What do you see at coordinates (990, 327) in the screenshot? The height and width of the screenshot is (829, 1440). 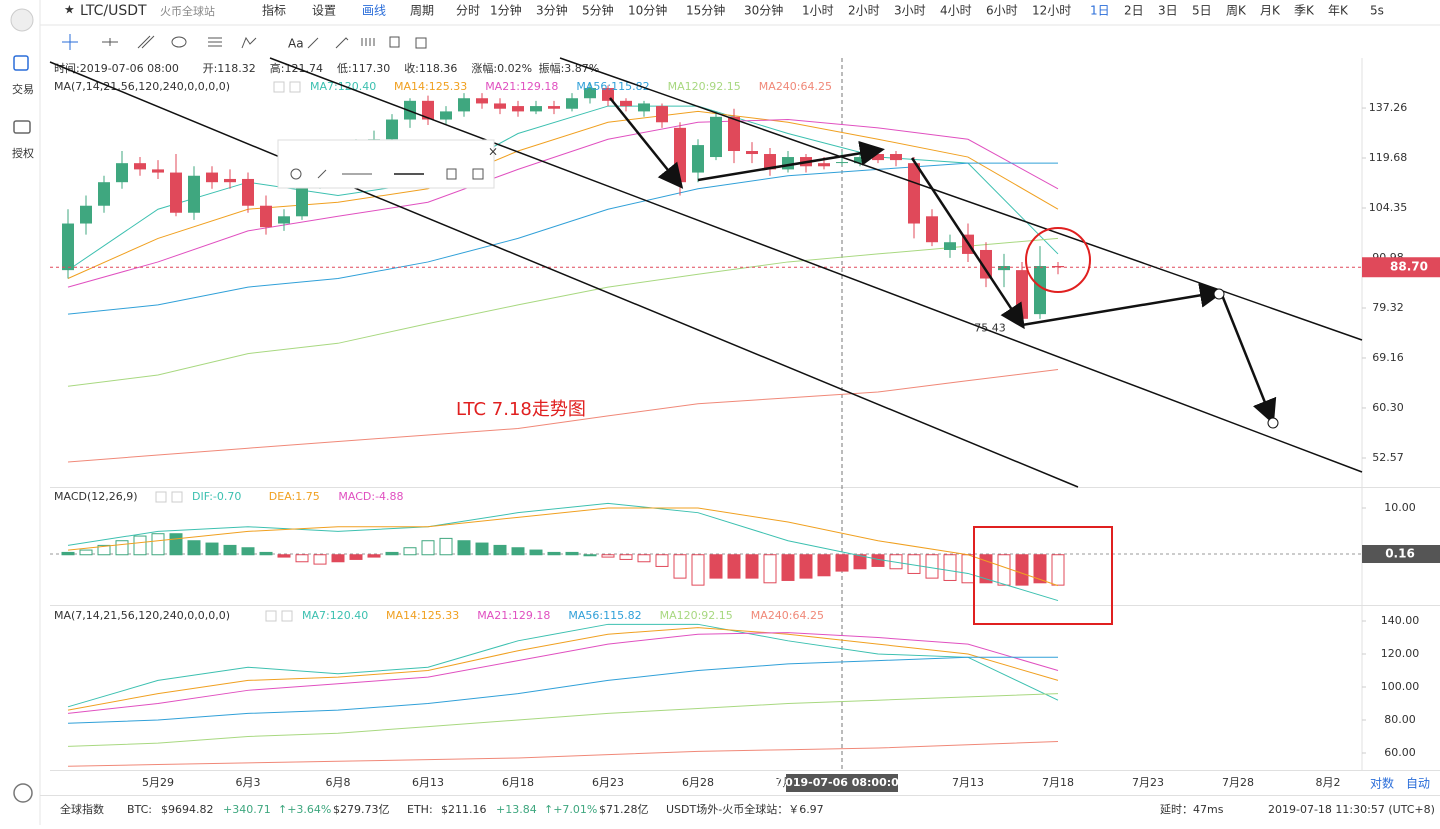 I see `low-label: 75.43` at bounding box center [990, 327].